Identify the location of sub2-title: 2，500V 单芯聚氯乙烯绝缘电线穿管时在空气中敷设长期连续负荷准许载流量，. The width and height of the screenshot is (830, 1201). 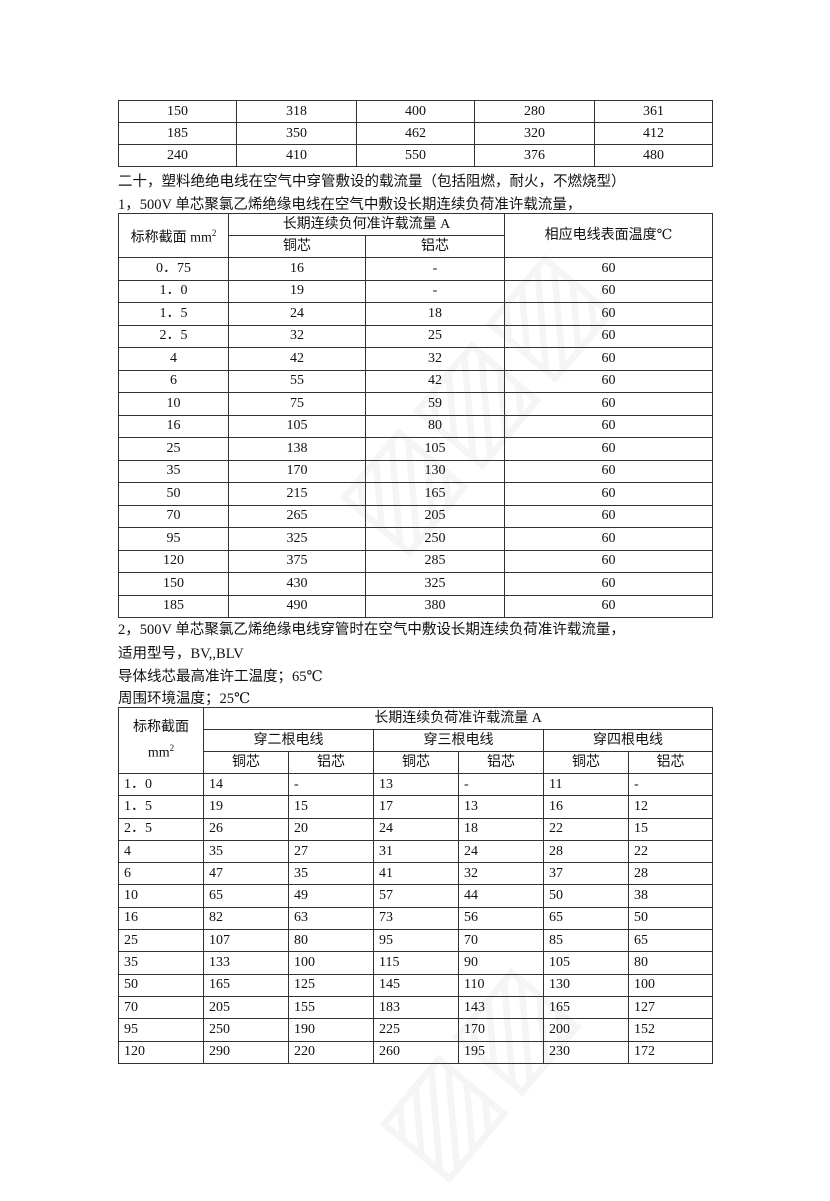
(371, 630).